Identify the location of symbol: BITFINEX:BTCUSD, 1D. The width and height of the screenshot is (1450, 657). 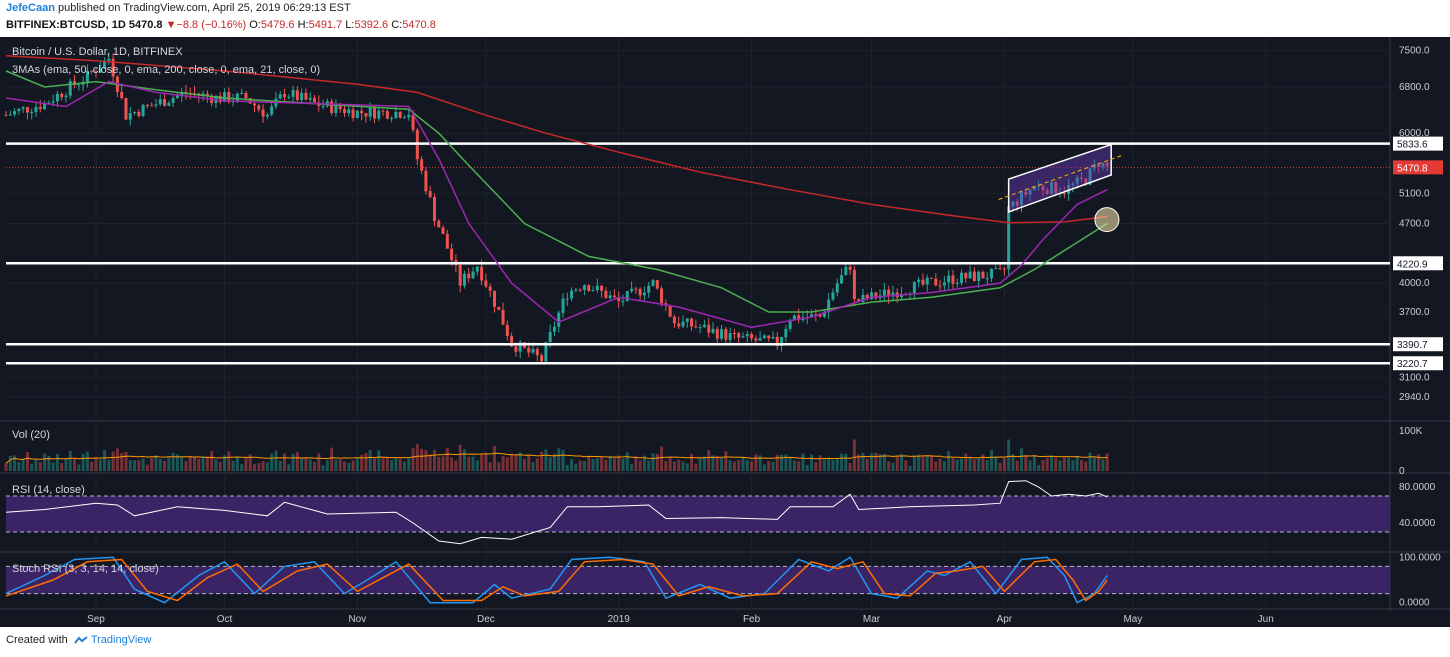
(66, 25).